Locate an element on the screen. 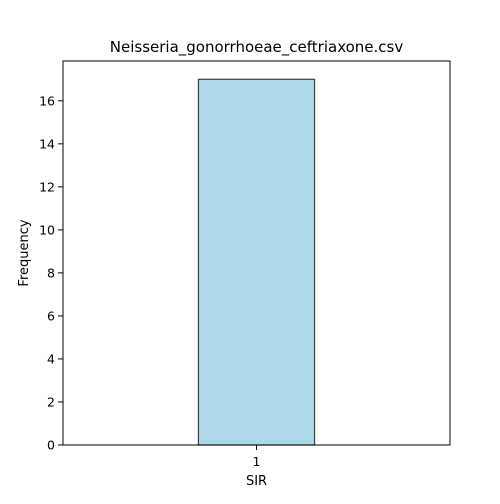 This screenshot has width=500, height=504. y-axis-ticks: 0 2 4 6 8 10 12 14 16 is located at coordinates (51, 273).